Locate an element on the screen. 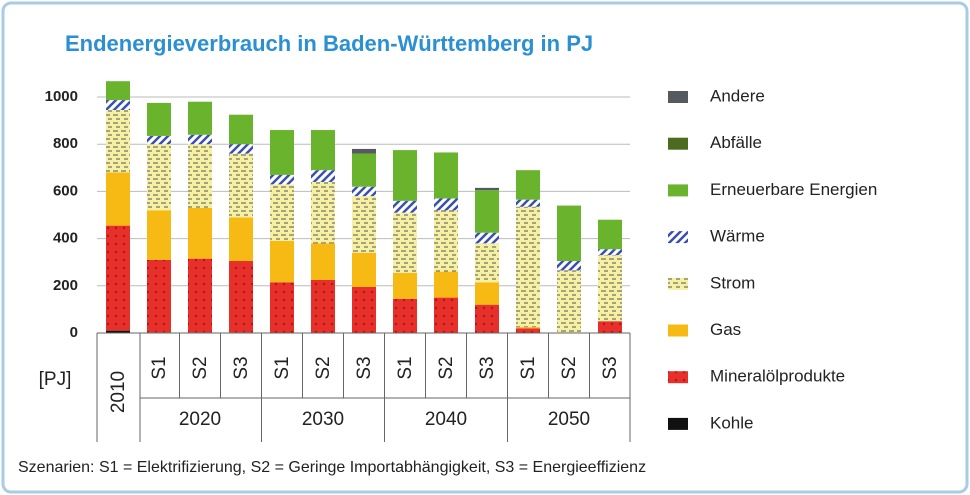 Image resolution: width=970 pixels, height=495 pixels. y-tick-label: 800 is located at coordinates (65, 143).